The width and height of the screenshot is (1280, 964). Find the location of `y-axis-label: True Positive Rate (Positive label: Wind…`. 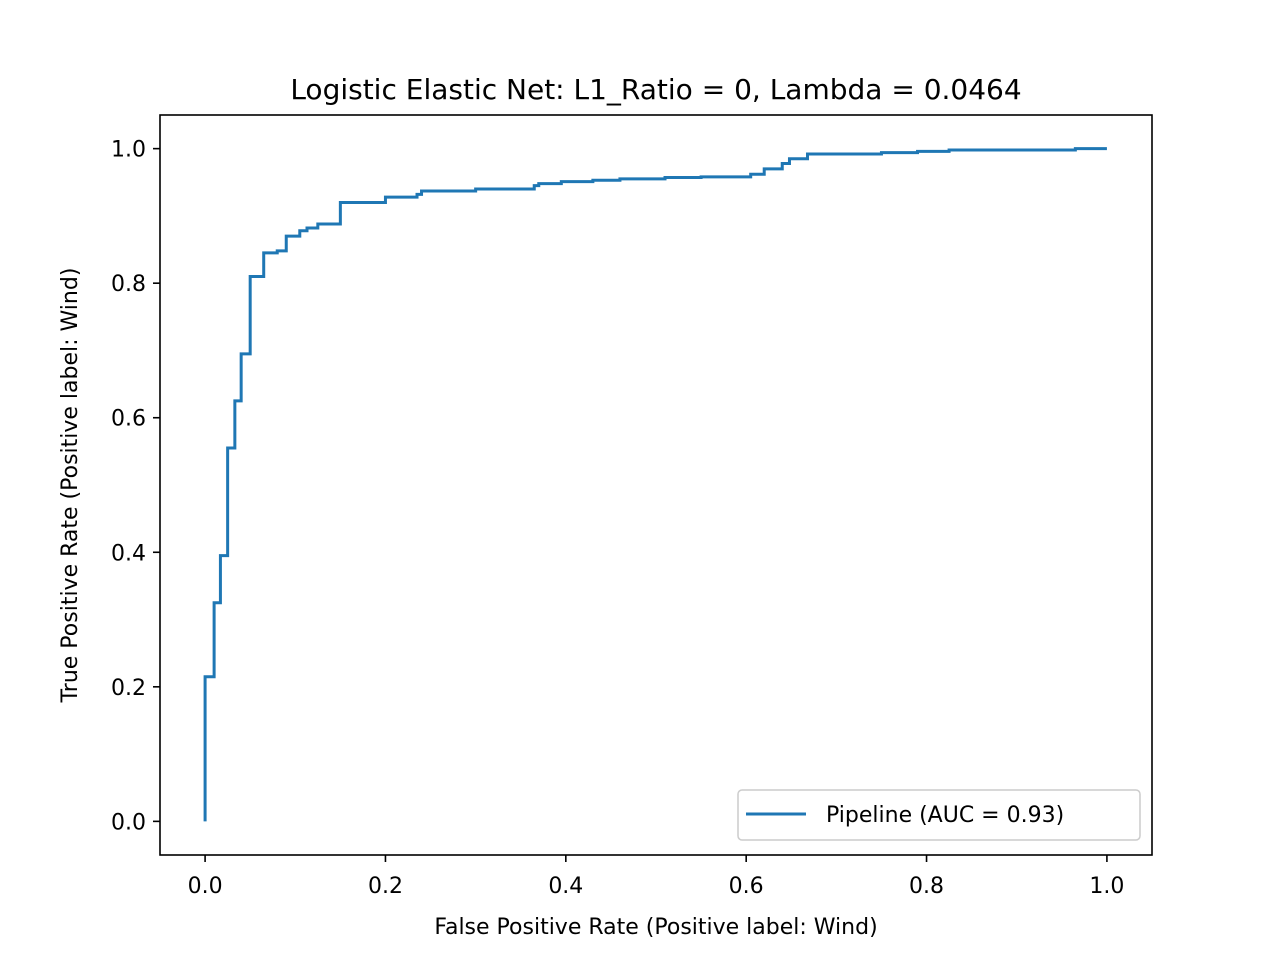

y-axis-label: True Positive Rate (Positive label: Wind… is located at coordinates (70, 486).